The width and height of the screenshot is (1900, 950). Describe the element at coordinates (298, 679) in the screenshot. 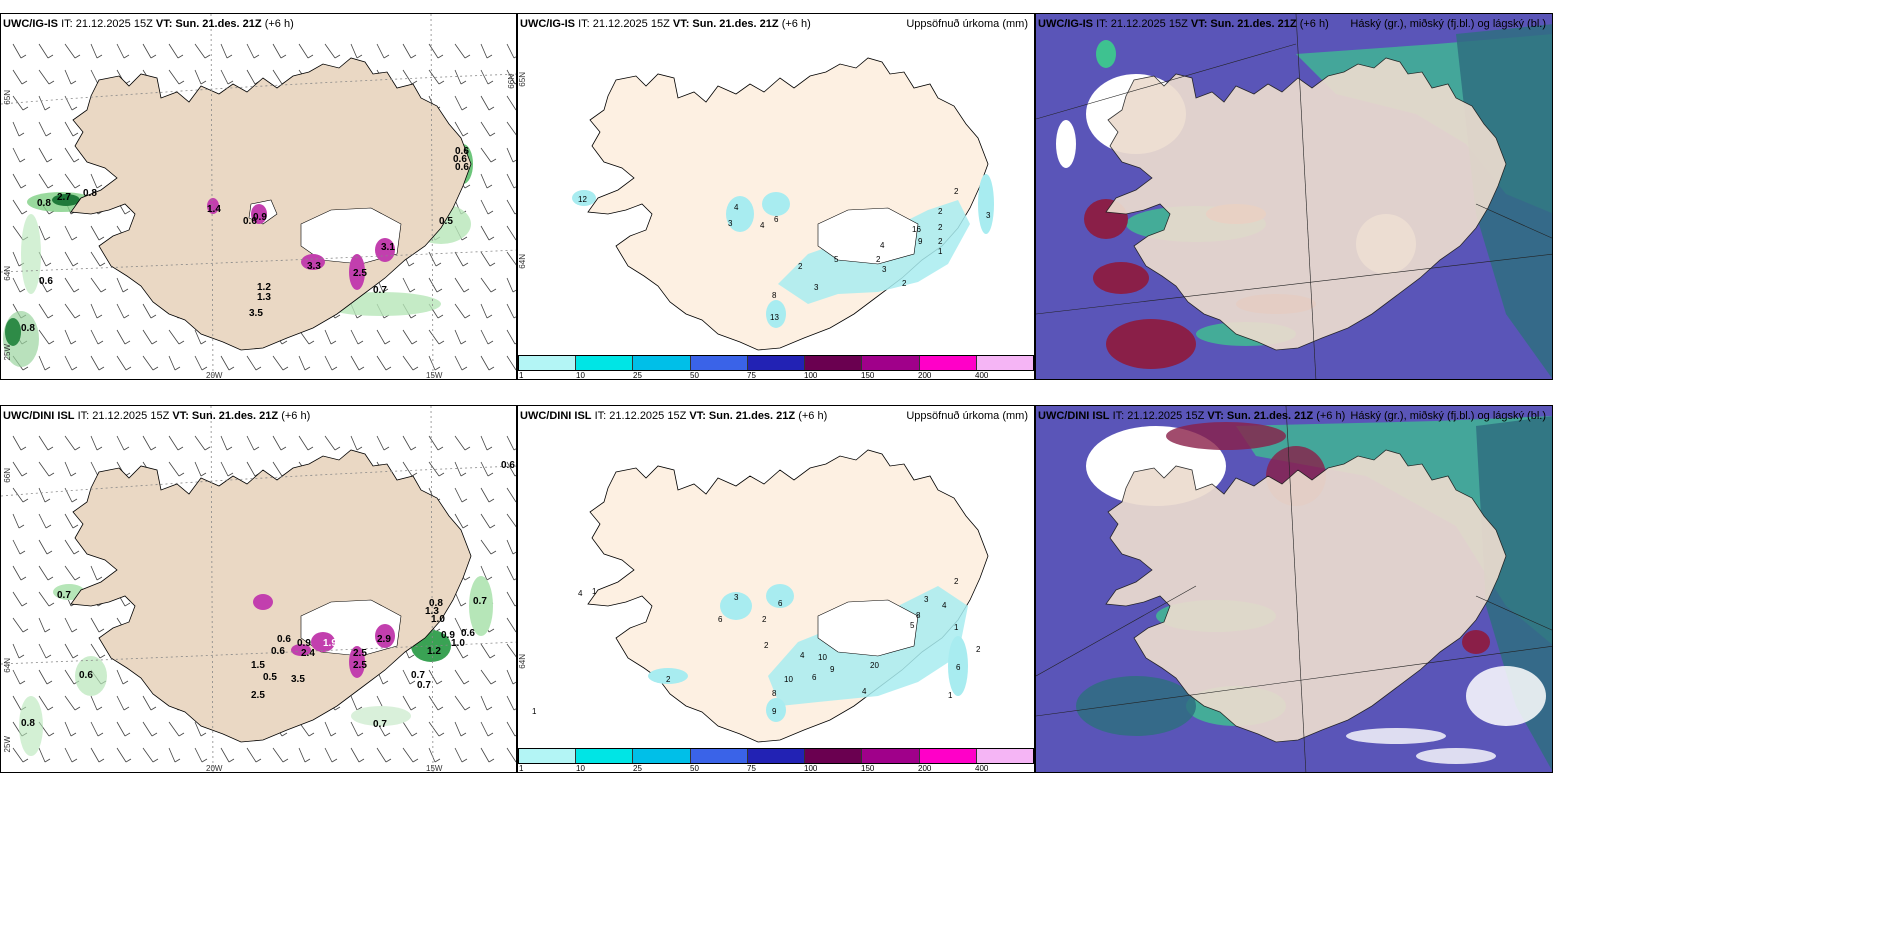

I see `precip-value: 3.5` at that location.